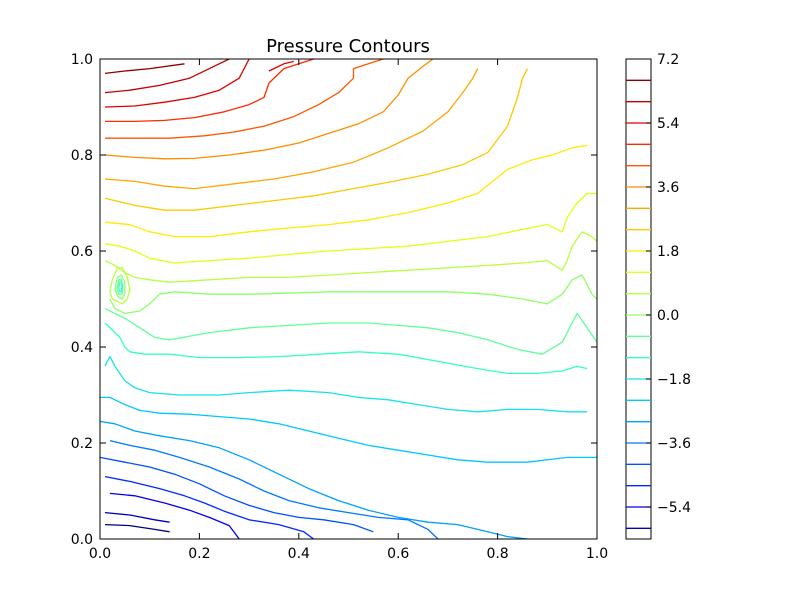  I want to click on y-tick-label: 0.6, so click(82, 252).